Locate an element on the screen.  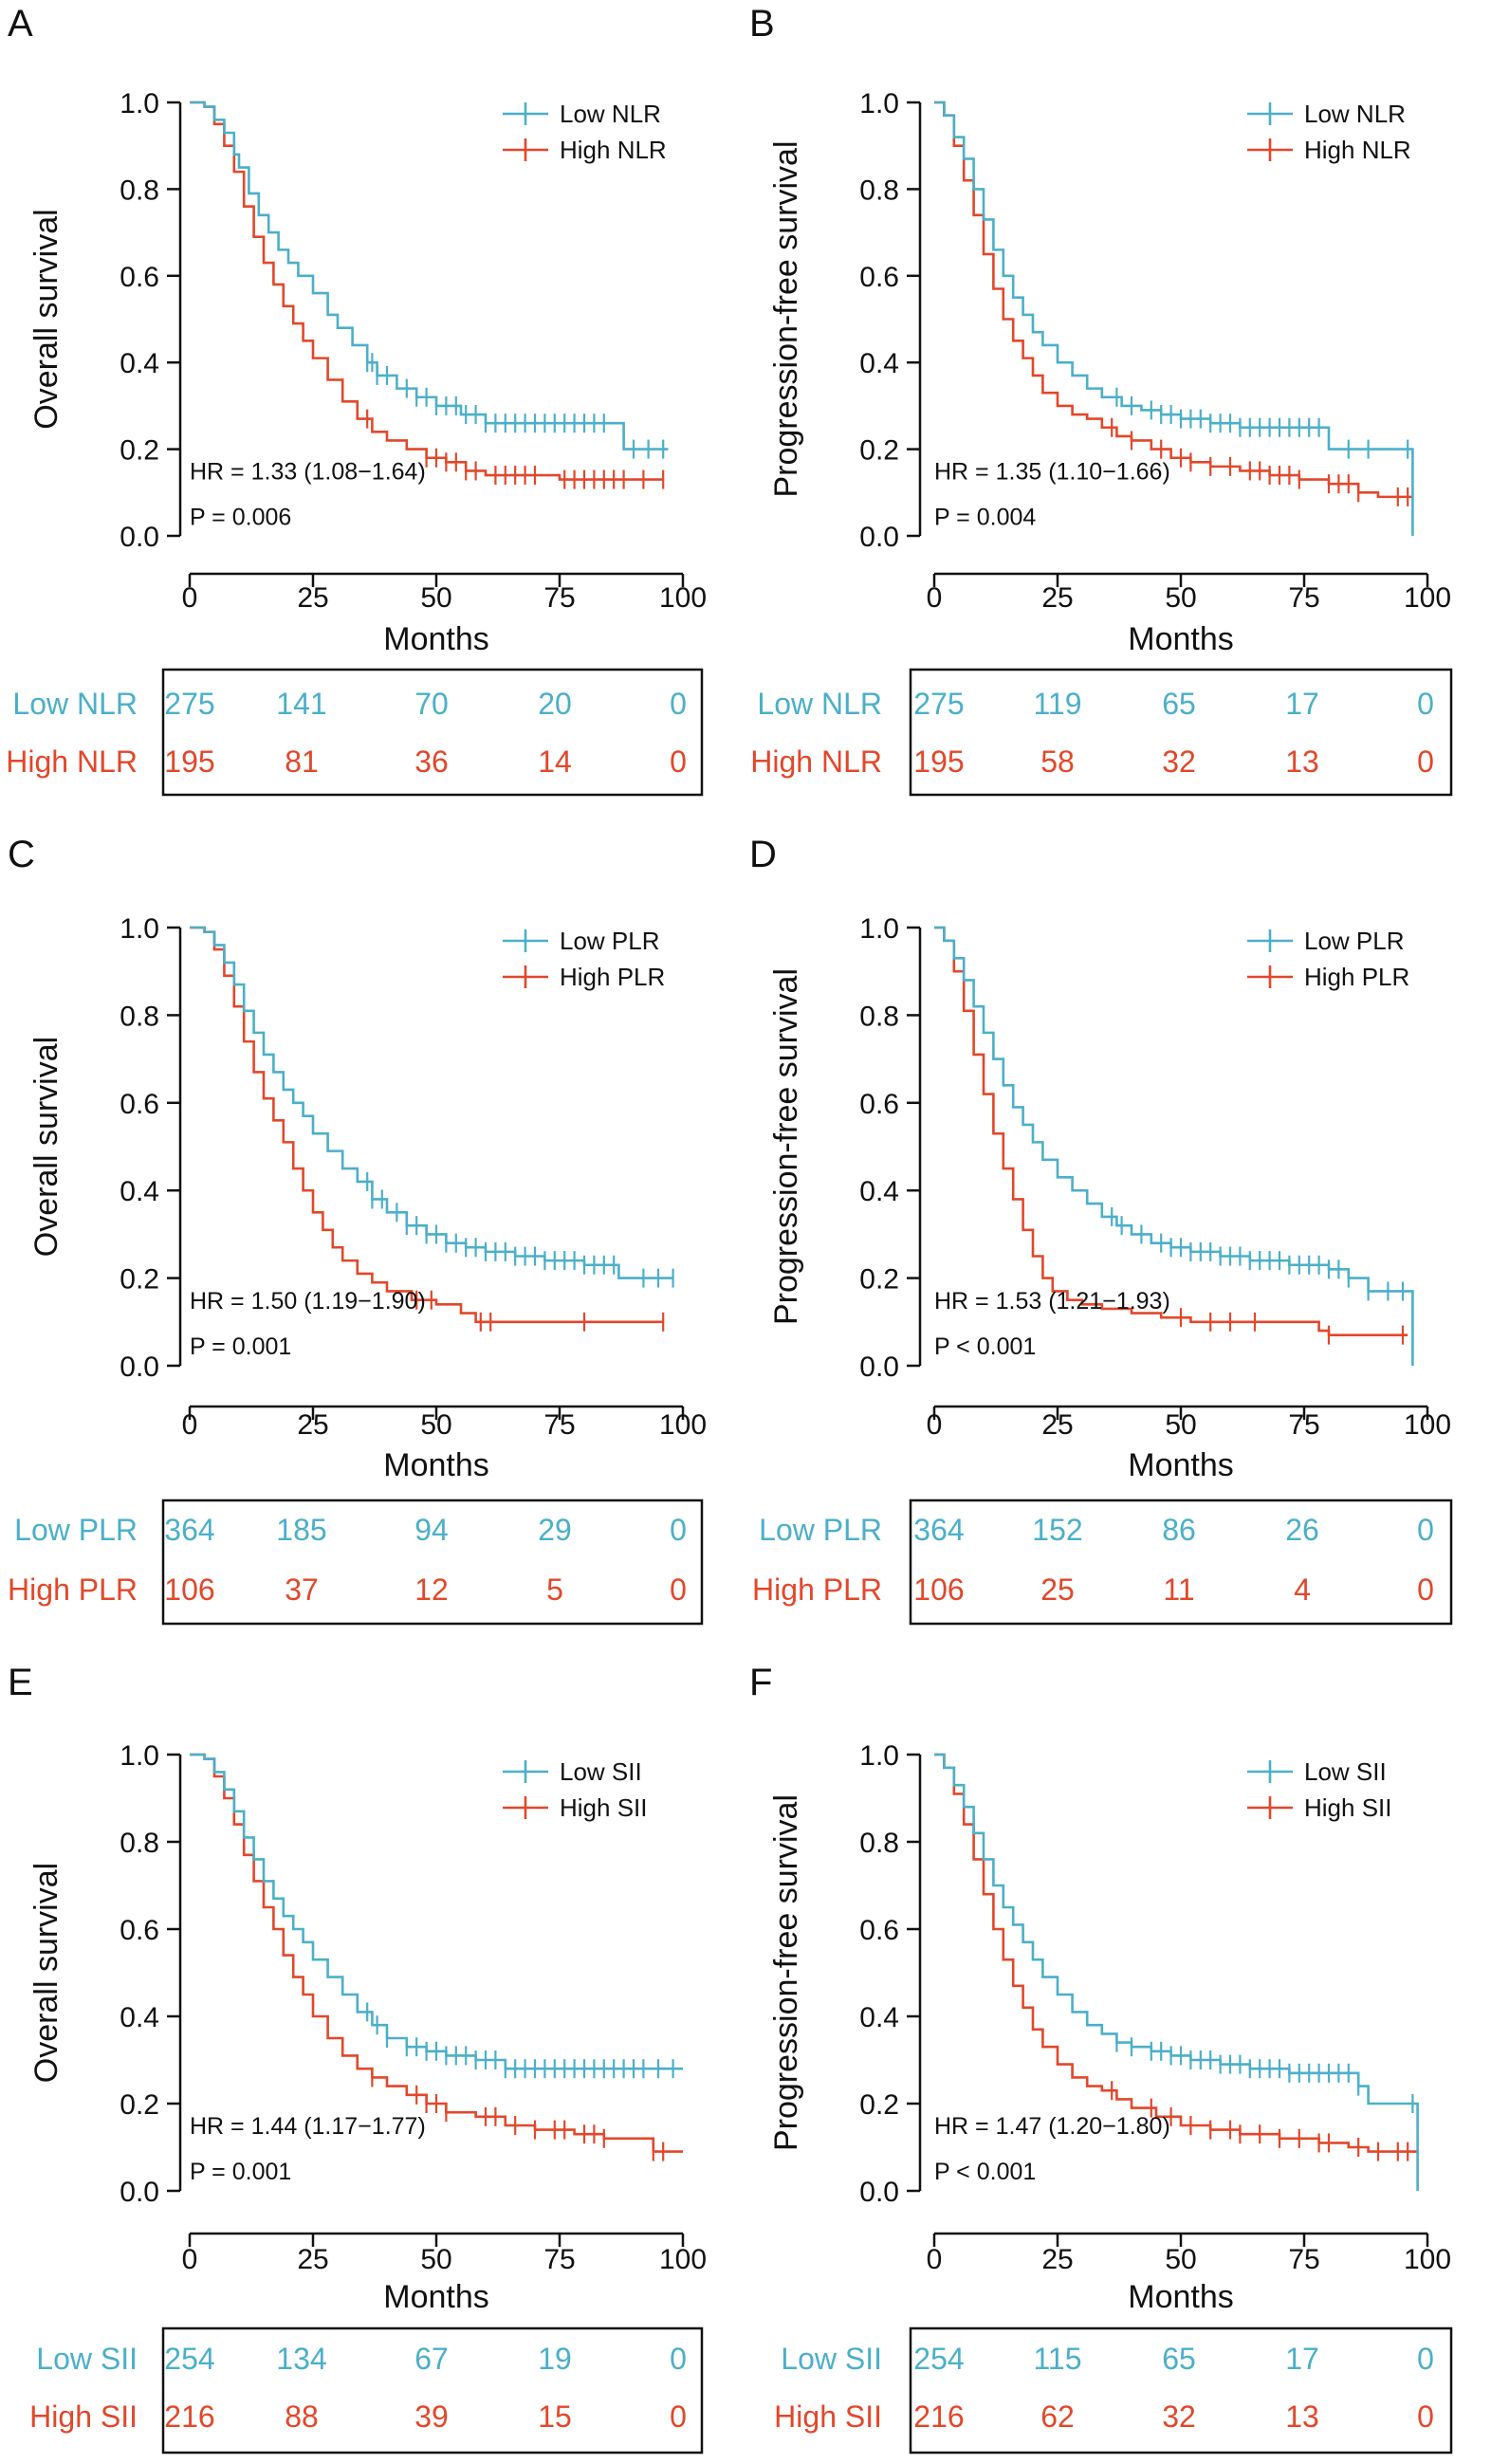
risk-count: 11 is located at coordinates (1178, 1589).